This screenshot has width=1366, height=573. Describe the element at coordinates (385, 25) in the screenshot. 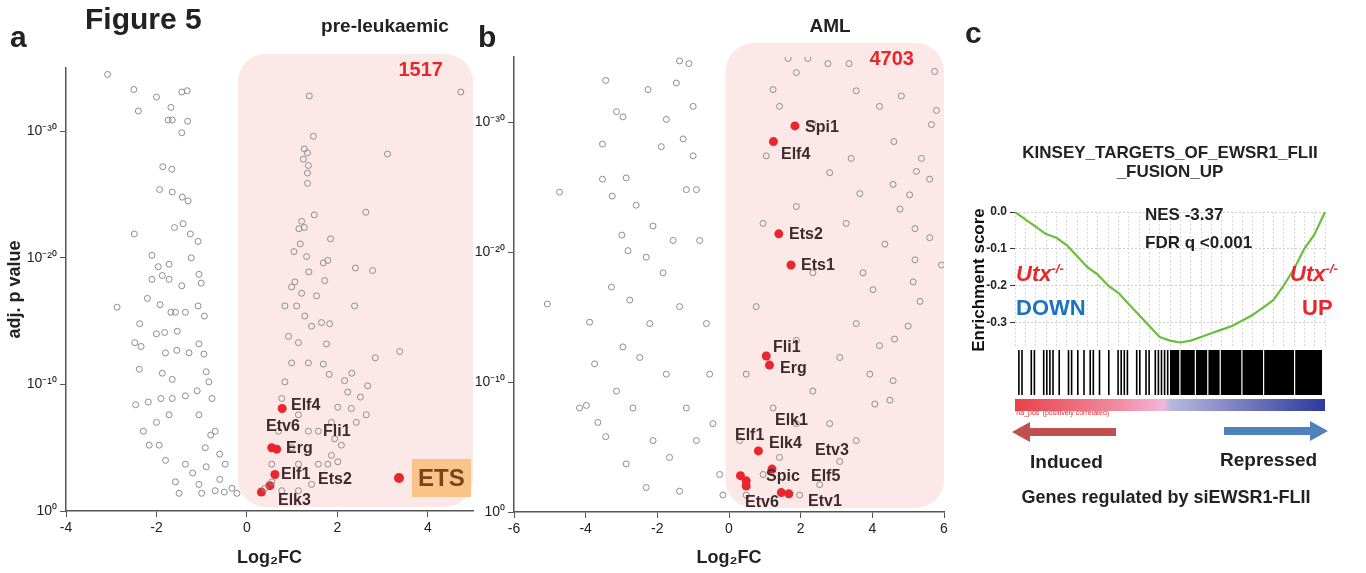

I see `chart-title: pre-leukaemic` at that location.